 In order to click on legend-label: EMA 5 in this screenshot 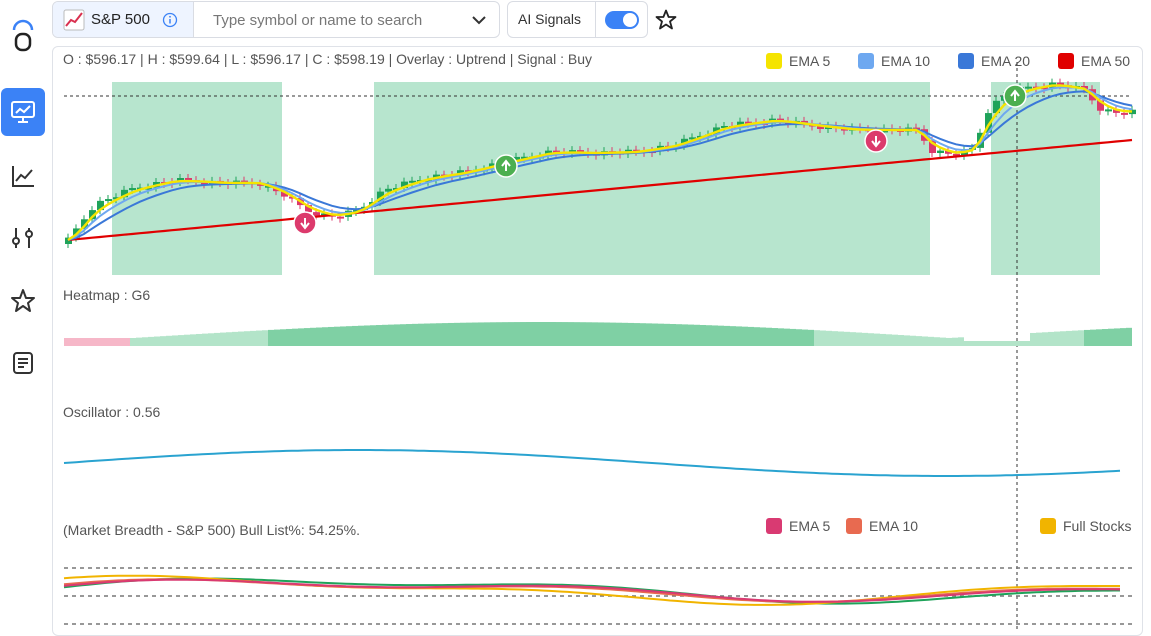, I will do `click(810, 526)`.